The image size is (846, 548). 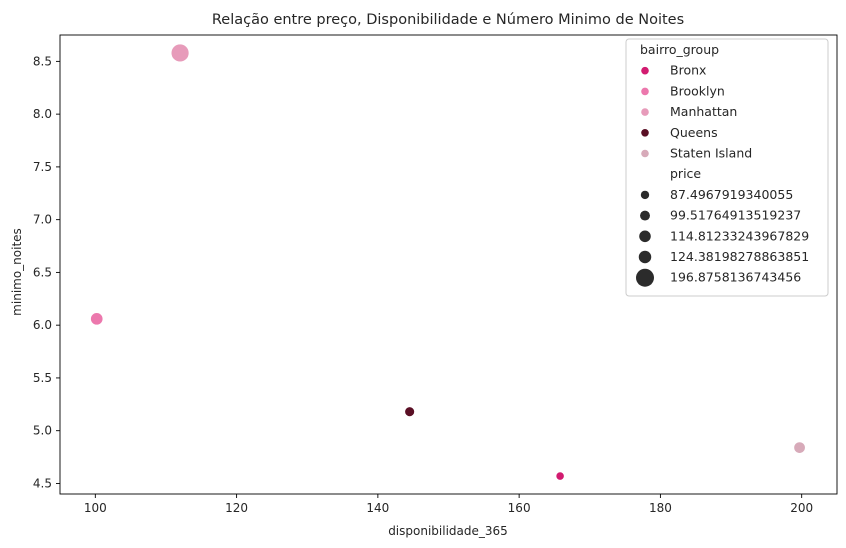 I want to click on legend-entry: 87.4967919340055, so click(x=731, y=194).